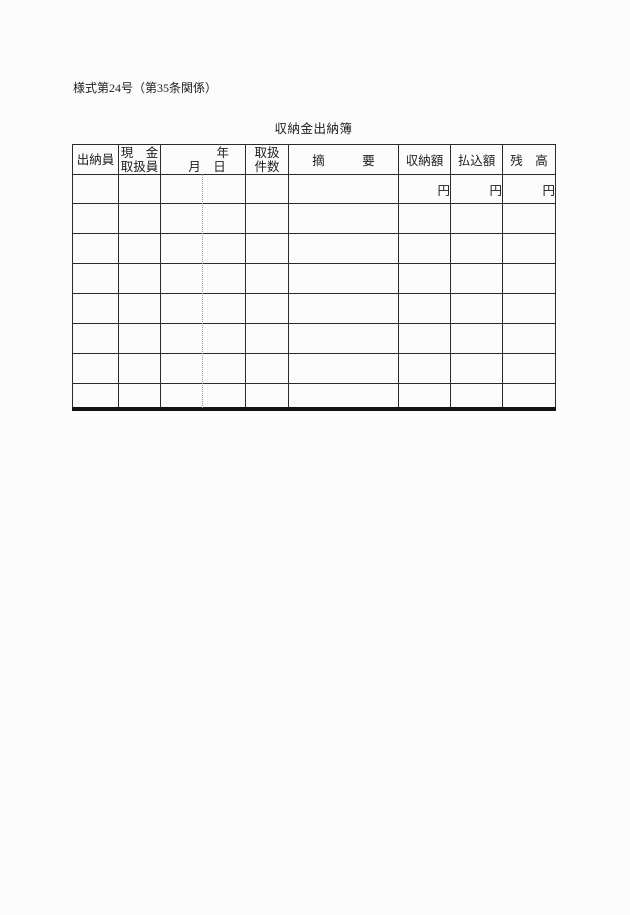 The image size is (630, 915). Describe the element at coordinates (222, 152) in the screenshot. I see `header-date-year-label: 年` at that location.